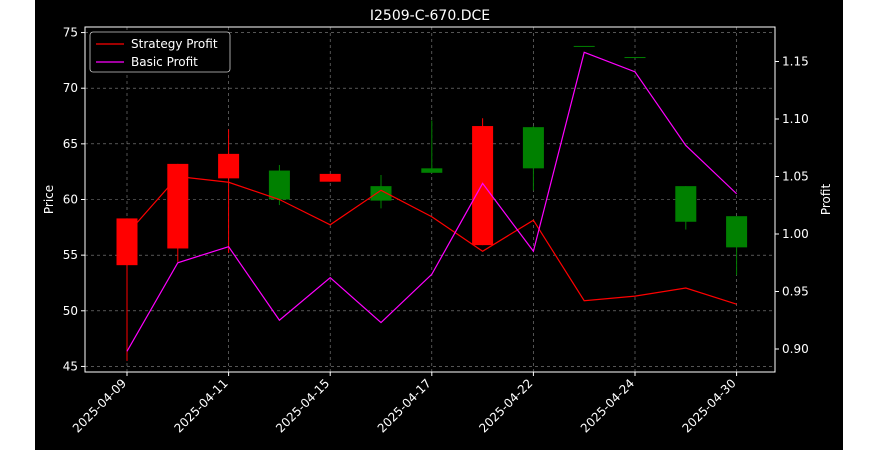  What do you see at coordinates (99, 405) in the screenshot?
I see `x-tick-label: 2025-04-09` at bounding box center [99, 405].